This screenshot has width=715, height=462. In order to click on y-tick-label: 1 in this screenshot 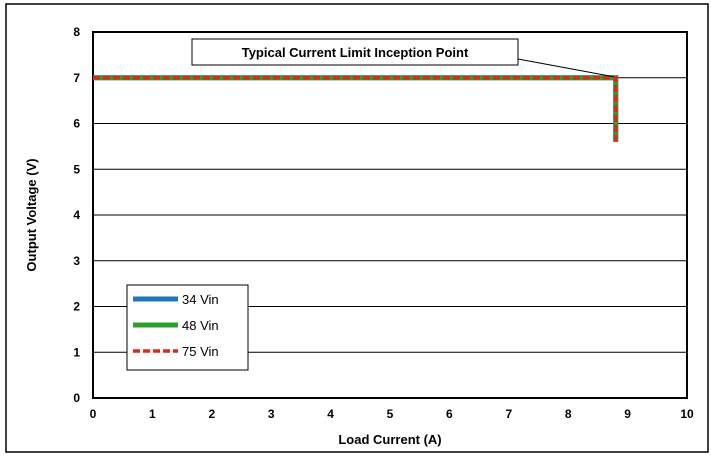, I will do `click(76, 352)`.